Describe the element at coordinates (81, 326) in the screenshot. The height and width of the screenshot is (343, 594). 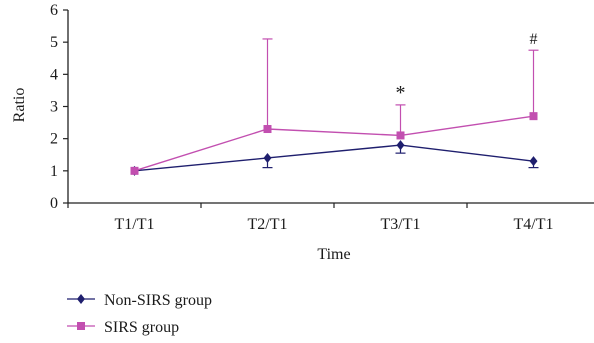
I see `legend-marker-square` at that location.